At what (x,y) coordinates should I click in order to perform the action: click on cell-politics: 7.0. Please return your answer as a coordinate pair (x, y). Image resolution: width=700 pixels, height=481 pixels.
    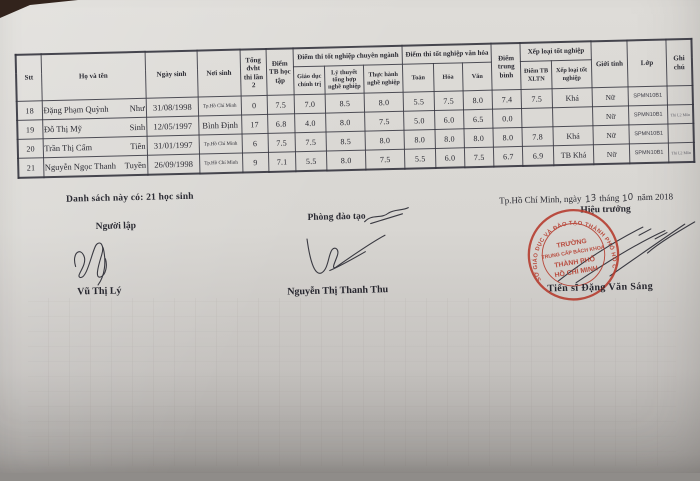
    Looking at the image, I should click on (310, 104).